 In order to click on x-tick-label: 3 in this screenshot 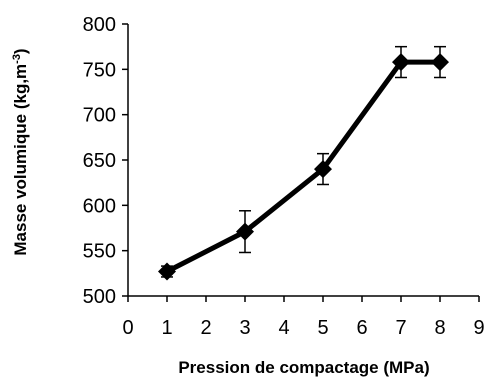, I will do `click(244, 328)`.